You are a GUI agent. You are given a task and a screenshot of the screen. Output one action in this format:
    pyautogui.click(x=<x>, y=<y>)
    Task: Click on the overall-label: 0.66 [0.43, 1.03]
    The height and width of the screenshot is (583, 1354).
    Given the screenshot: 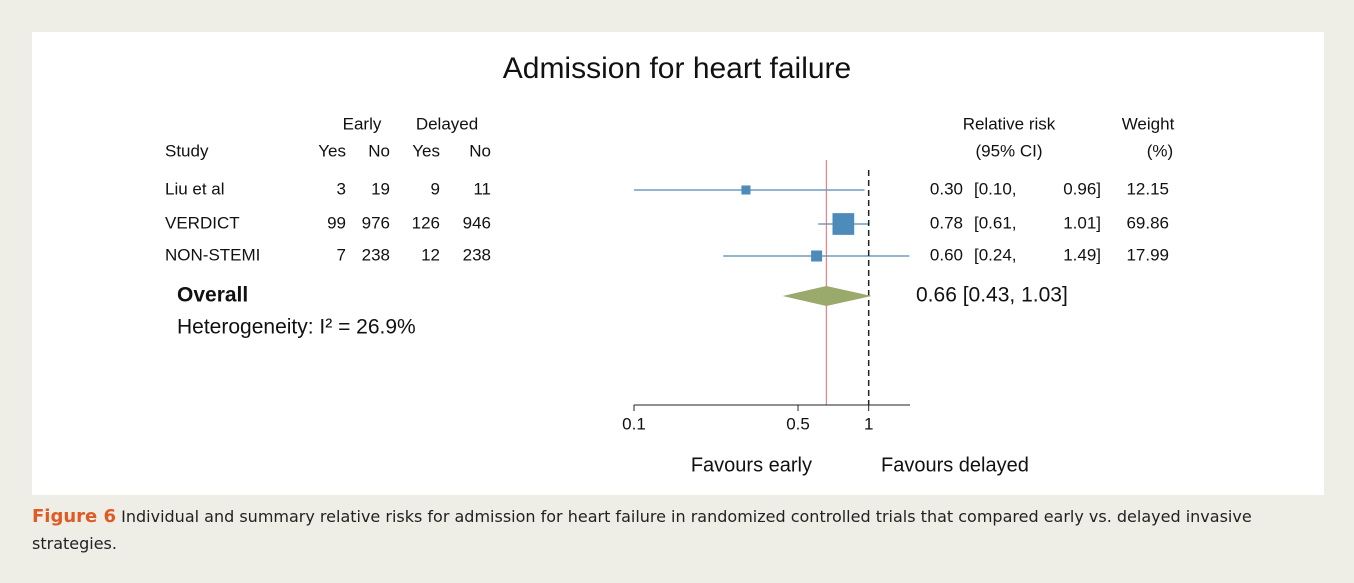 What is the action you would take?
    pyautogui.click(x=992, y=295)
    